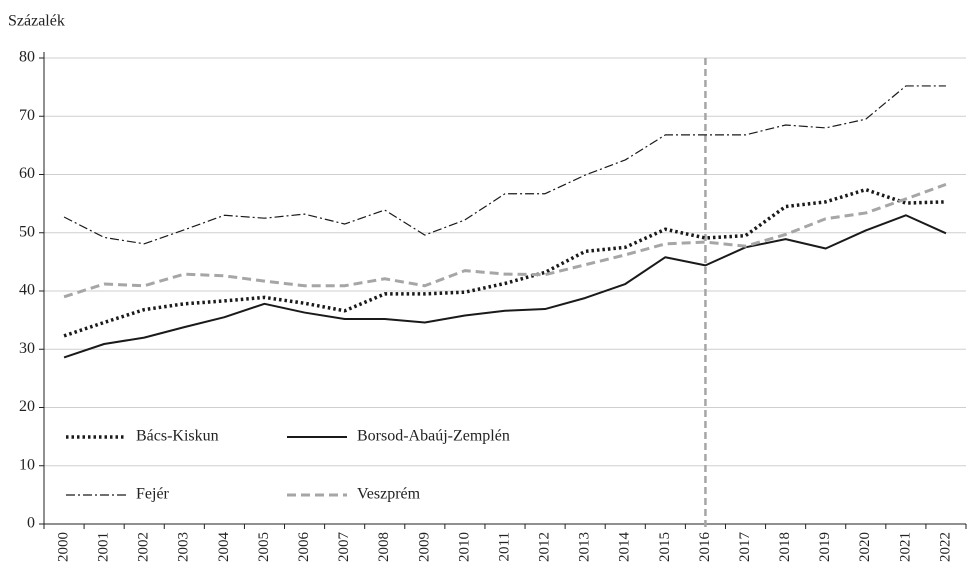  What do you see at coordinates (104, 547) in the screenshot?
I see `x-tick-label: 2001` at bounding box center [104, 547].